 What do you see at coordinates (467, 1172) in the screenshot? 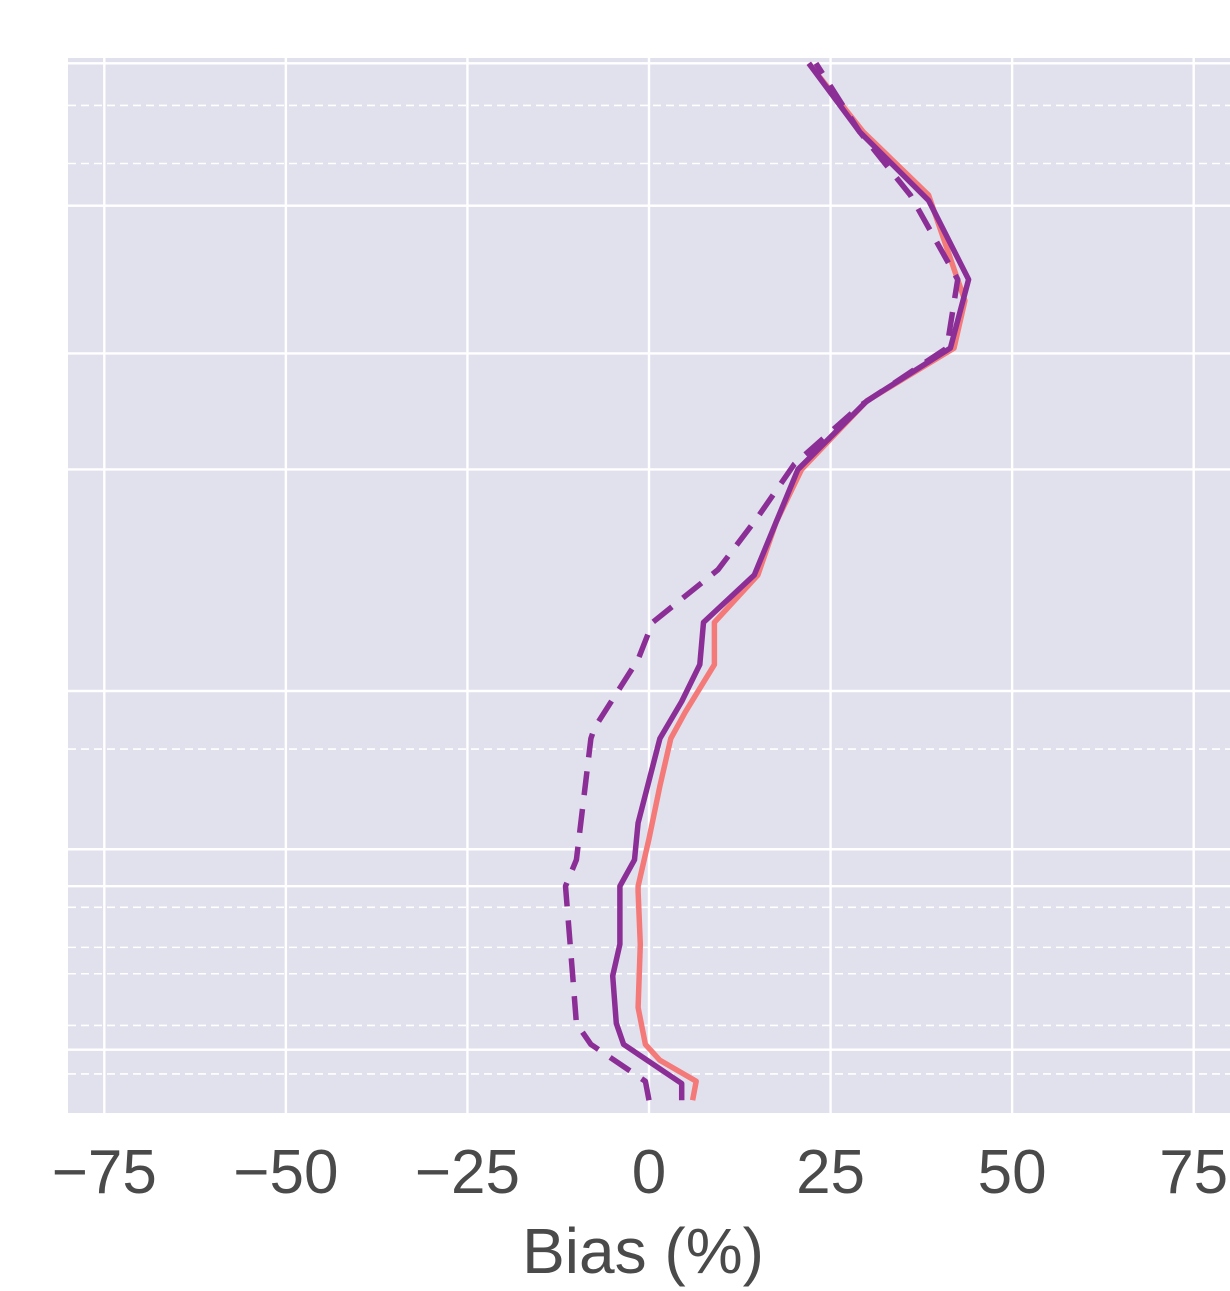
I see `x-tick-label: −25` at bounding box center [467, 1172].